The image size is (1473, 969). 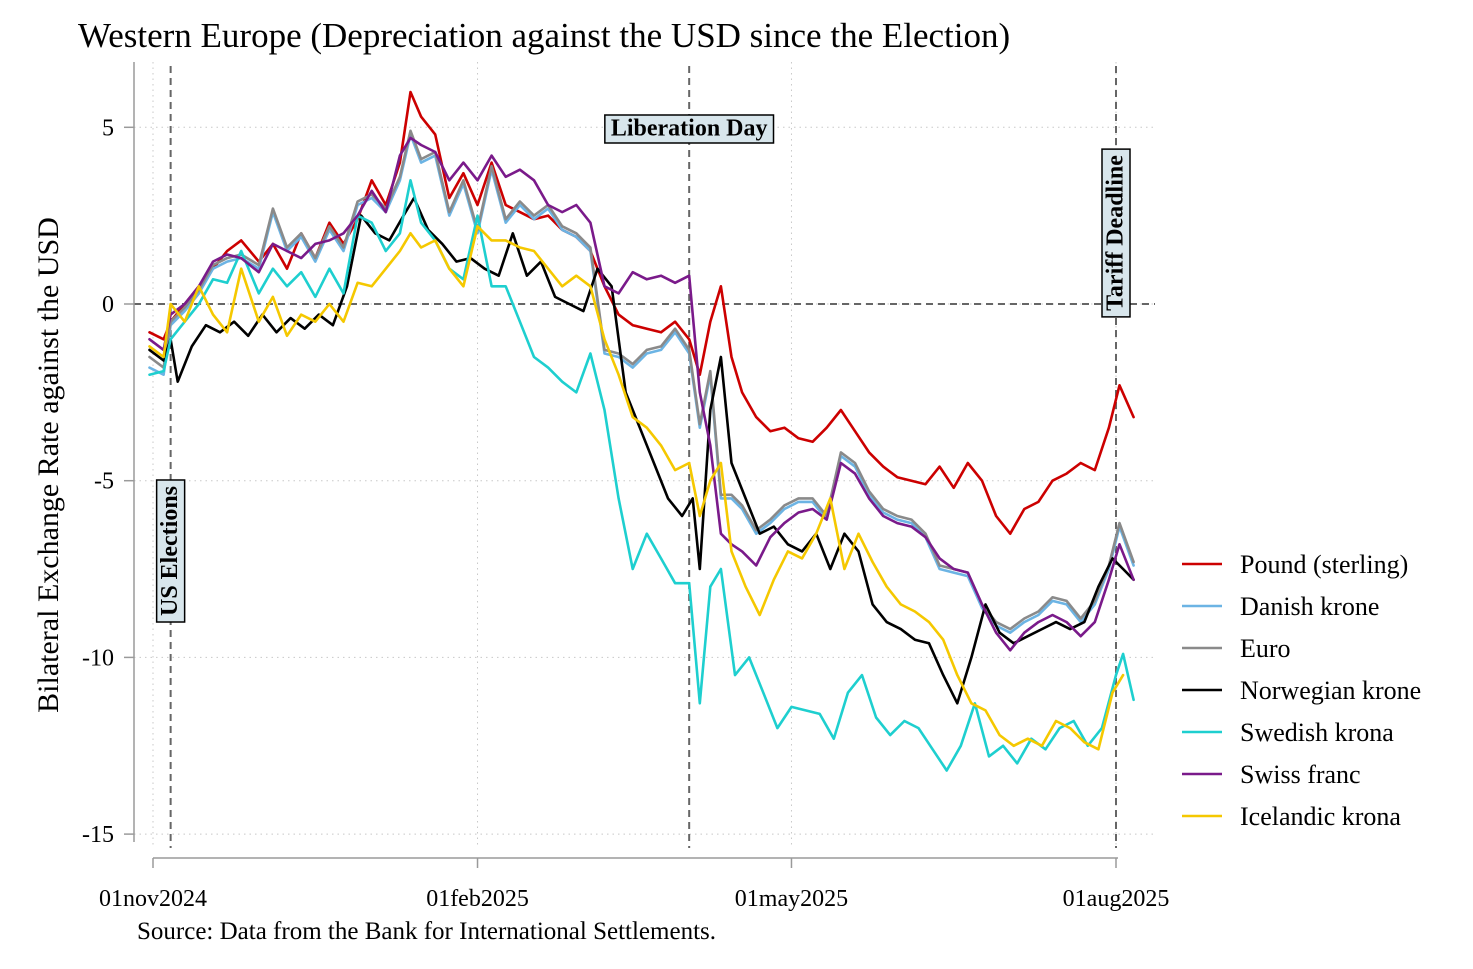 I want to click on annotation-us-elections-text: US Elections, so click(x=170, y=551).